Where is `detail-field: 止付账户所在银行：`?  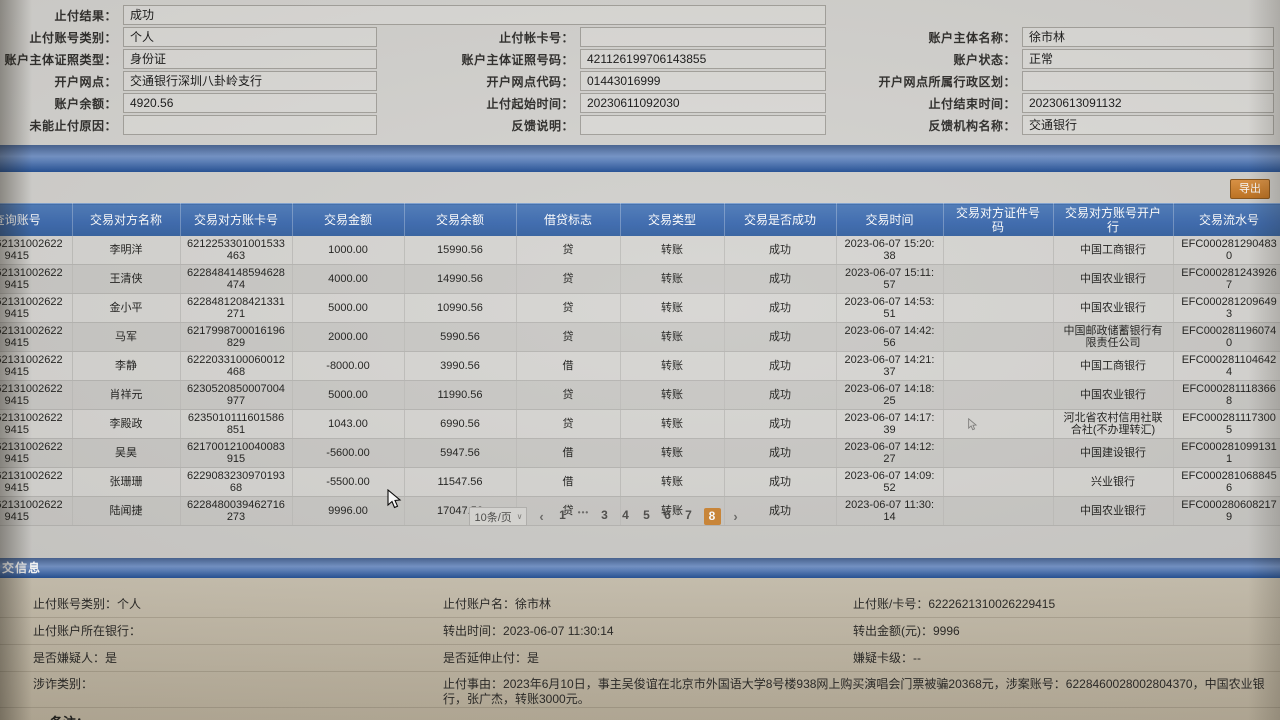
detail-field: 止付账户所在银行： is located at coordinates (238, 631).